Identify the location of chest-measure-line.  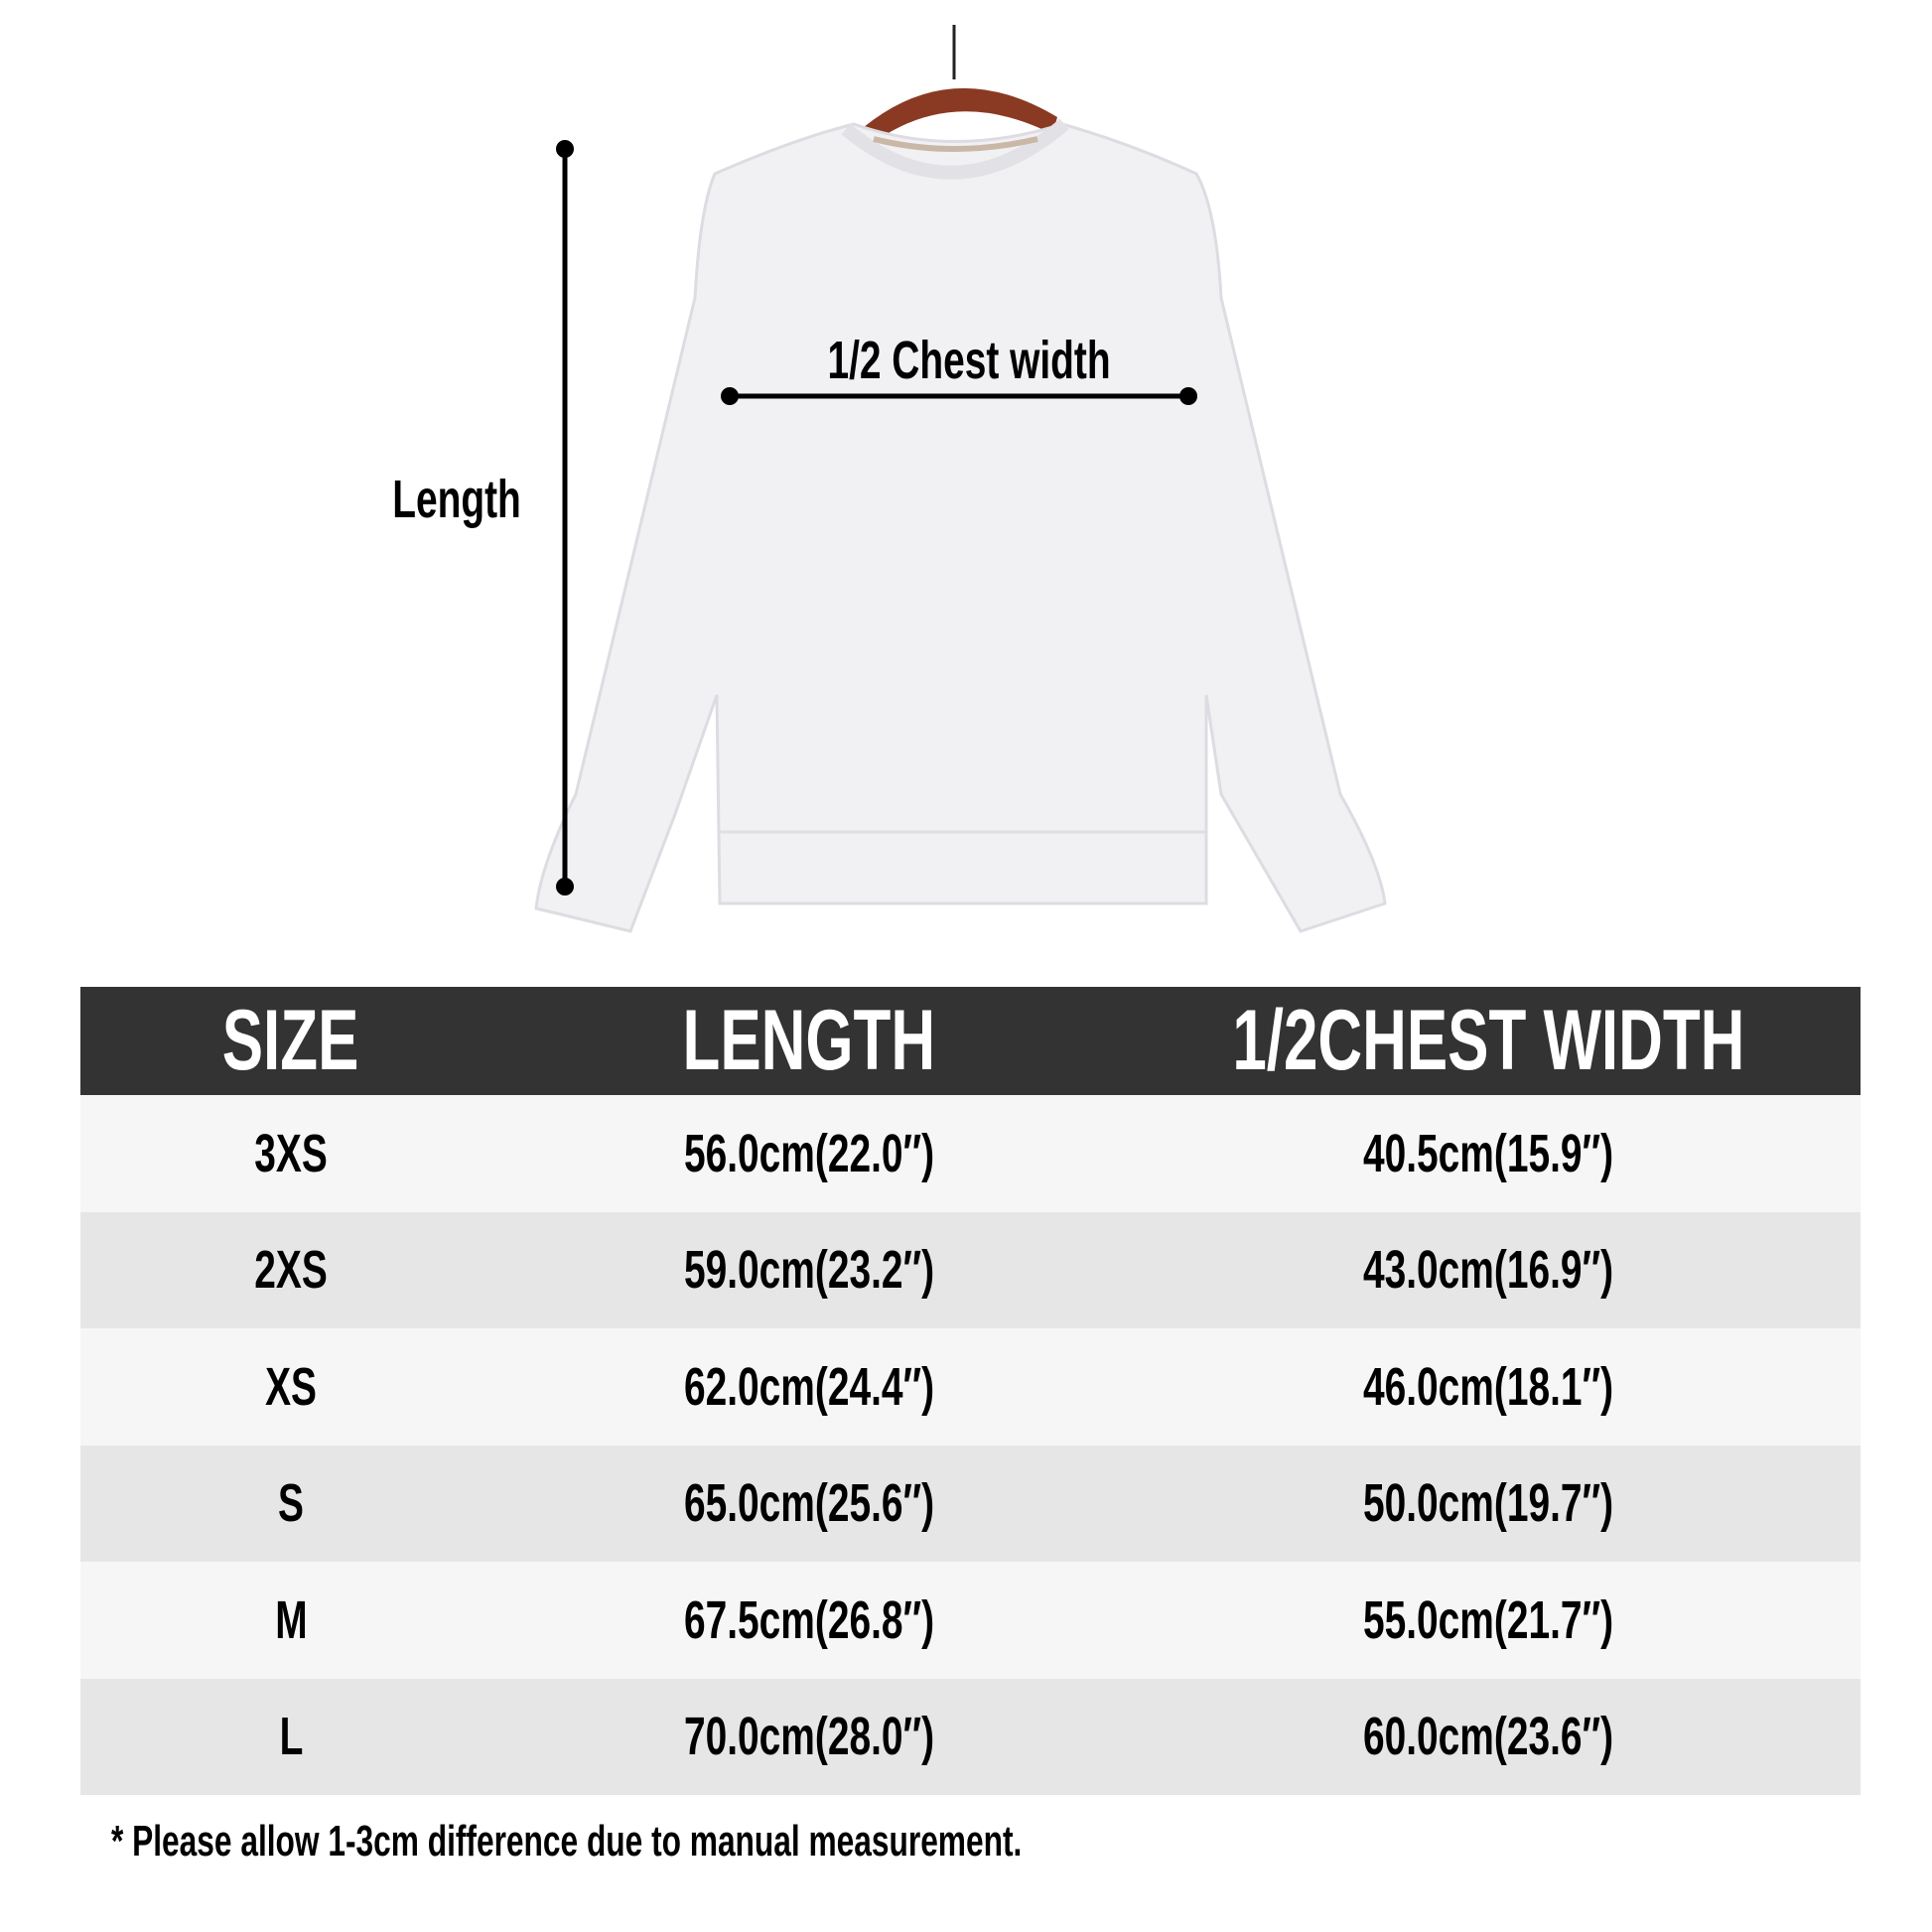
(959, 396).